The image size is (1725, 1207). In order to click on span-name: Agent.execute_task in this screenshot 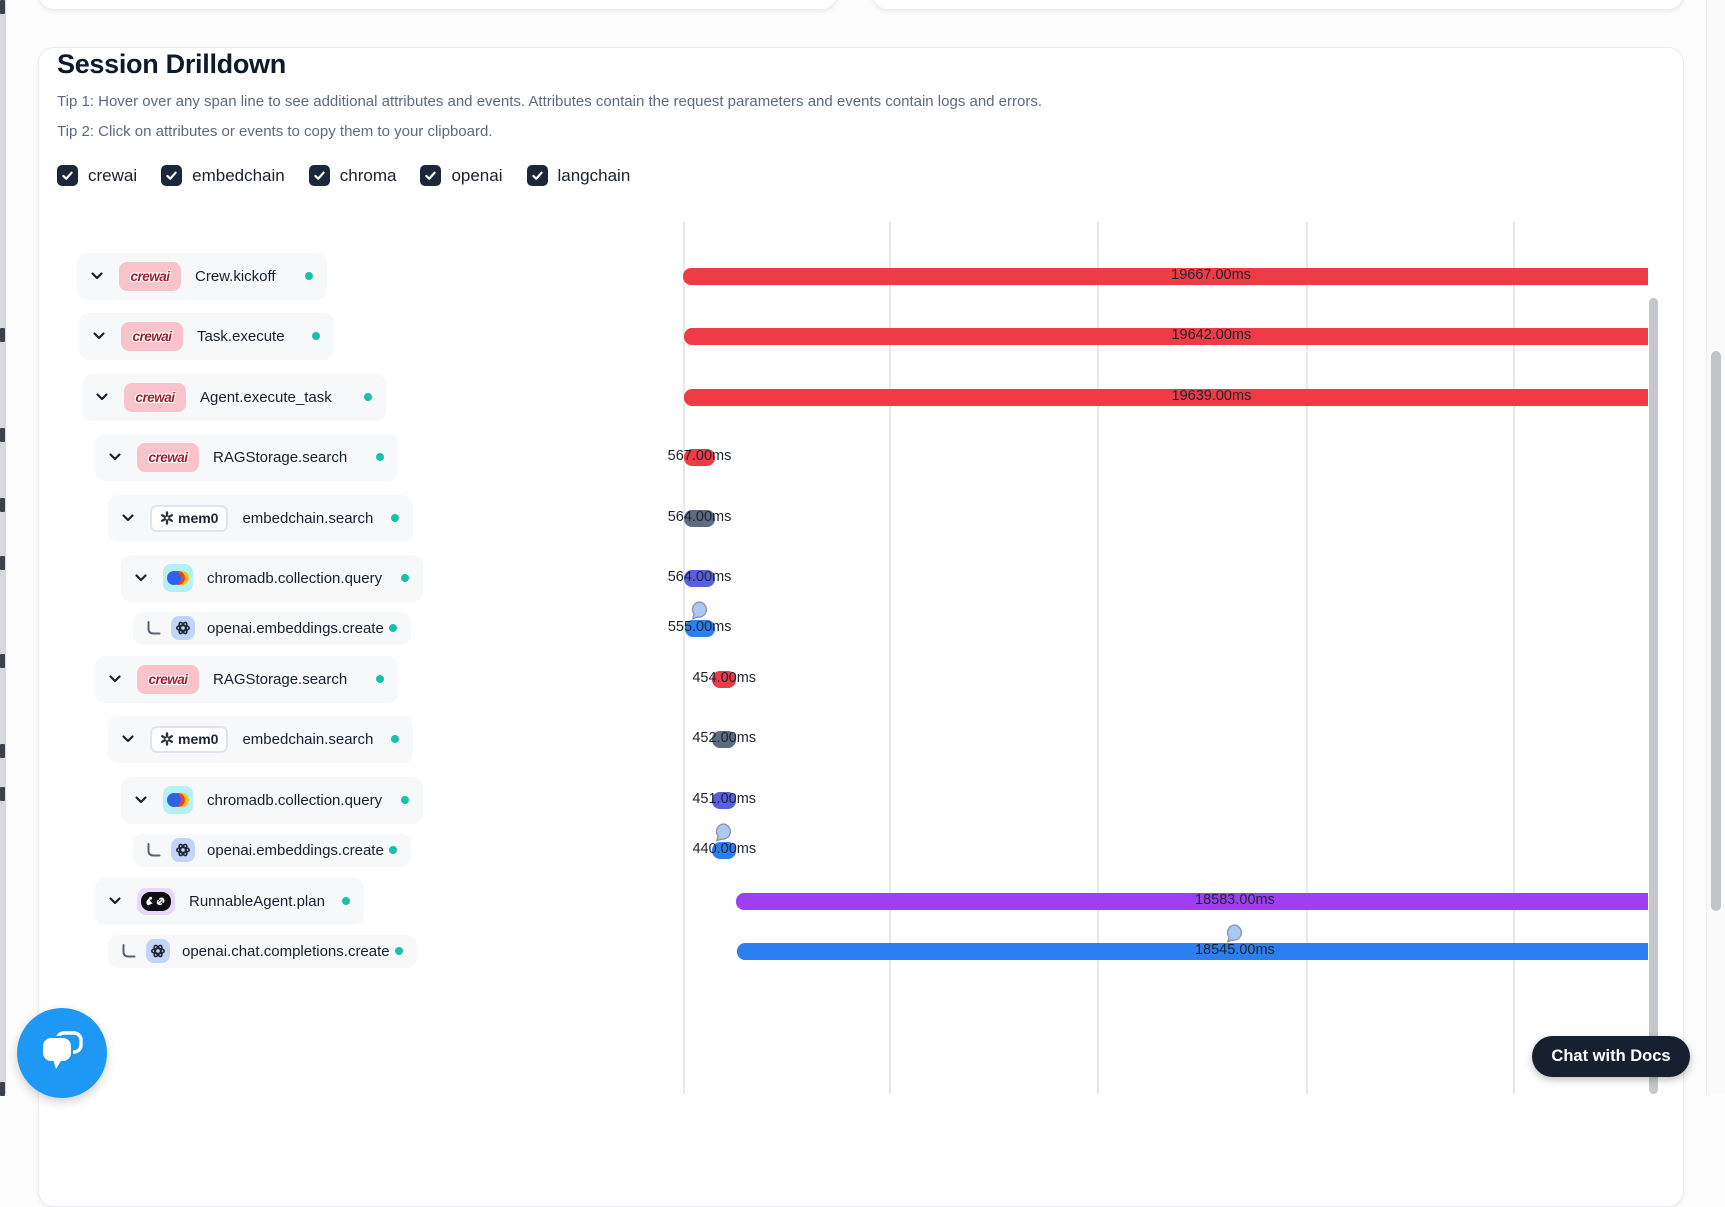, I will do `click(266, 397)`.